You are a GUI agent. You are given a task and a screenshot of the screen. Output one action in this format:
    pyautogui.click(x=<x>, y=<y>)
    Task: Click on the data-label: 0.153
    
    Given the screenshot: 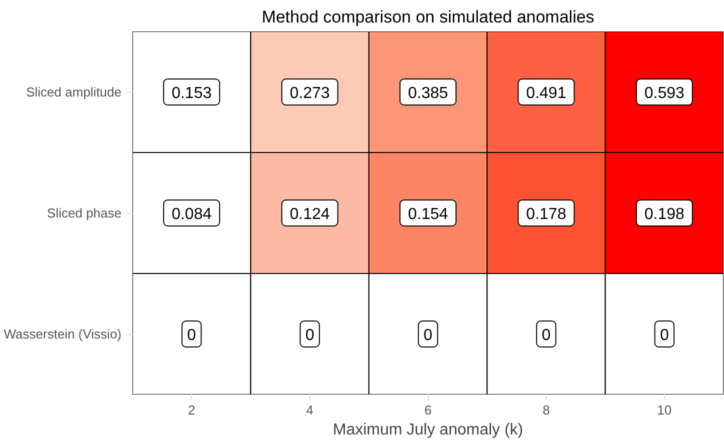 What is the action you would take?
    pyautogui.click(x=192, y=93)
    